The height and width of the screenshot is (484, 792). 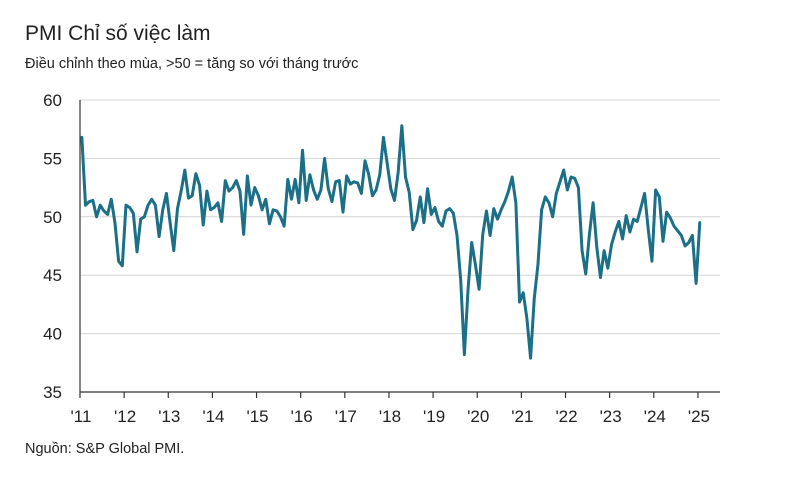 What do you see at coordinates (655, 416) in the screenshot?
I see `x-tick-label: '24` at bounding box center [655, 416].